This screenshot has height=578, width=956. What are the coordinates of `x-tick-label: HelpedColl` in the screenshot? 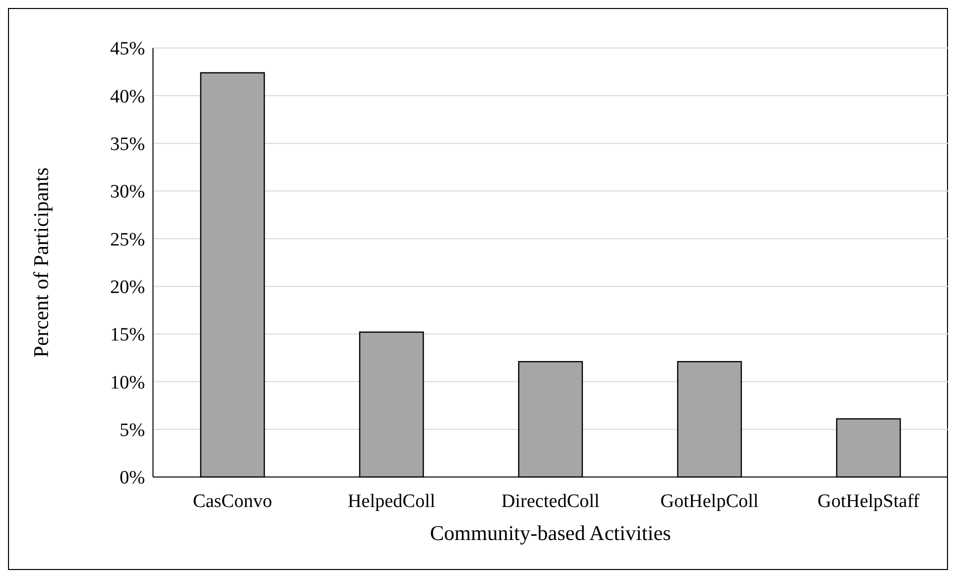 It's located at (392, 501).